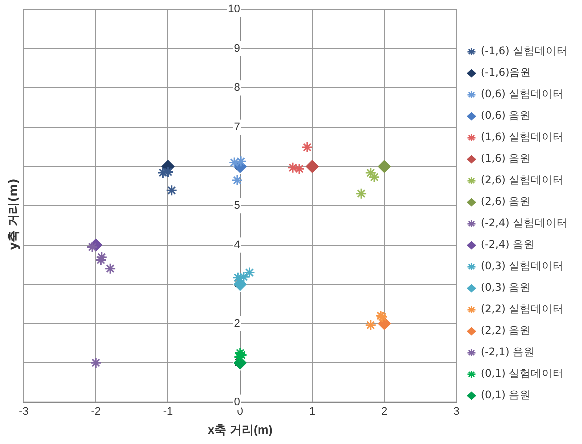 This screenshot has height=444, width=582. Describe the element at coordinates (522, 138) in the screenshot. I see `legend-label: (1,6) 실험데이터` at that location.